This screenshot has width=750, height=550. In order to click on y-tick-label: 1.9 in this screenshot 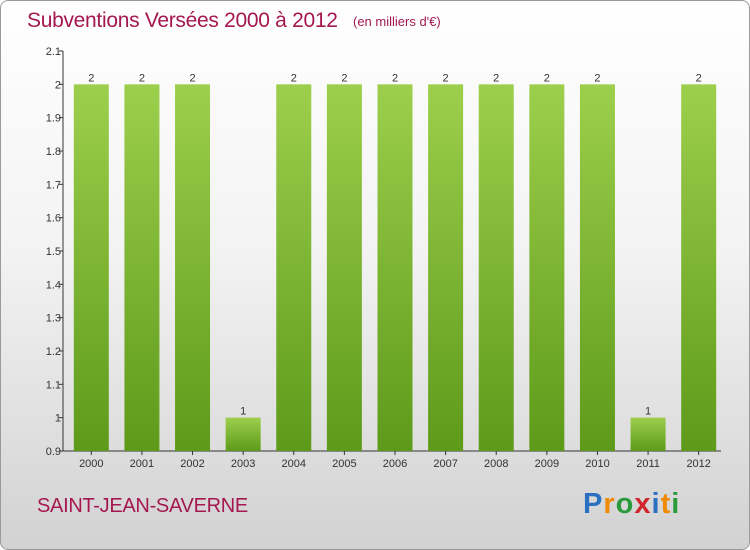, I will do `click(53, 119)`.